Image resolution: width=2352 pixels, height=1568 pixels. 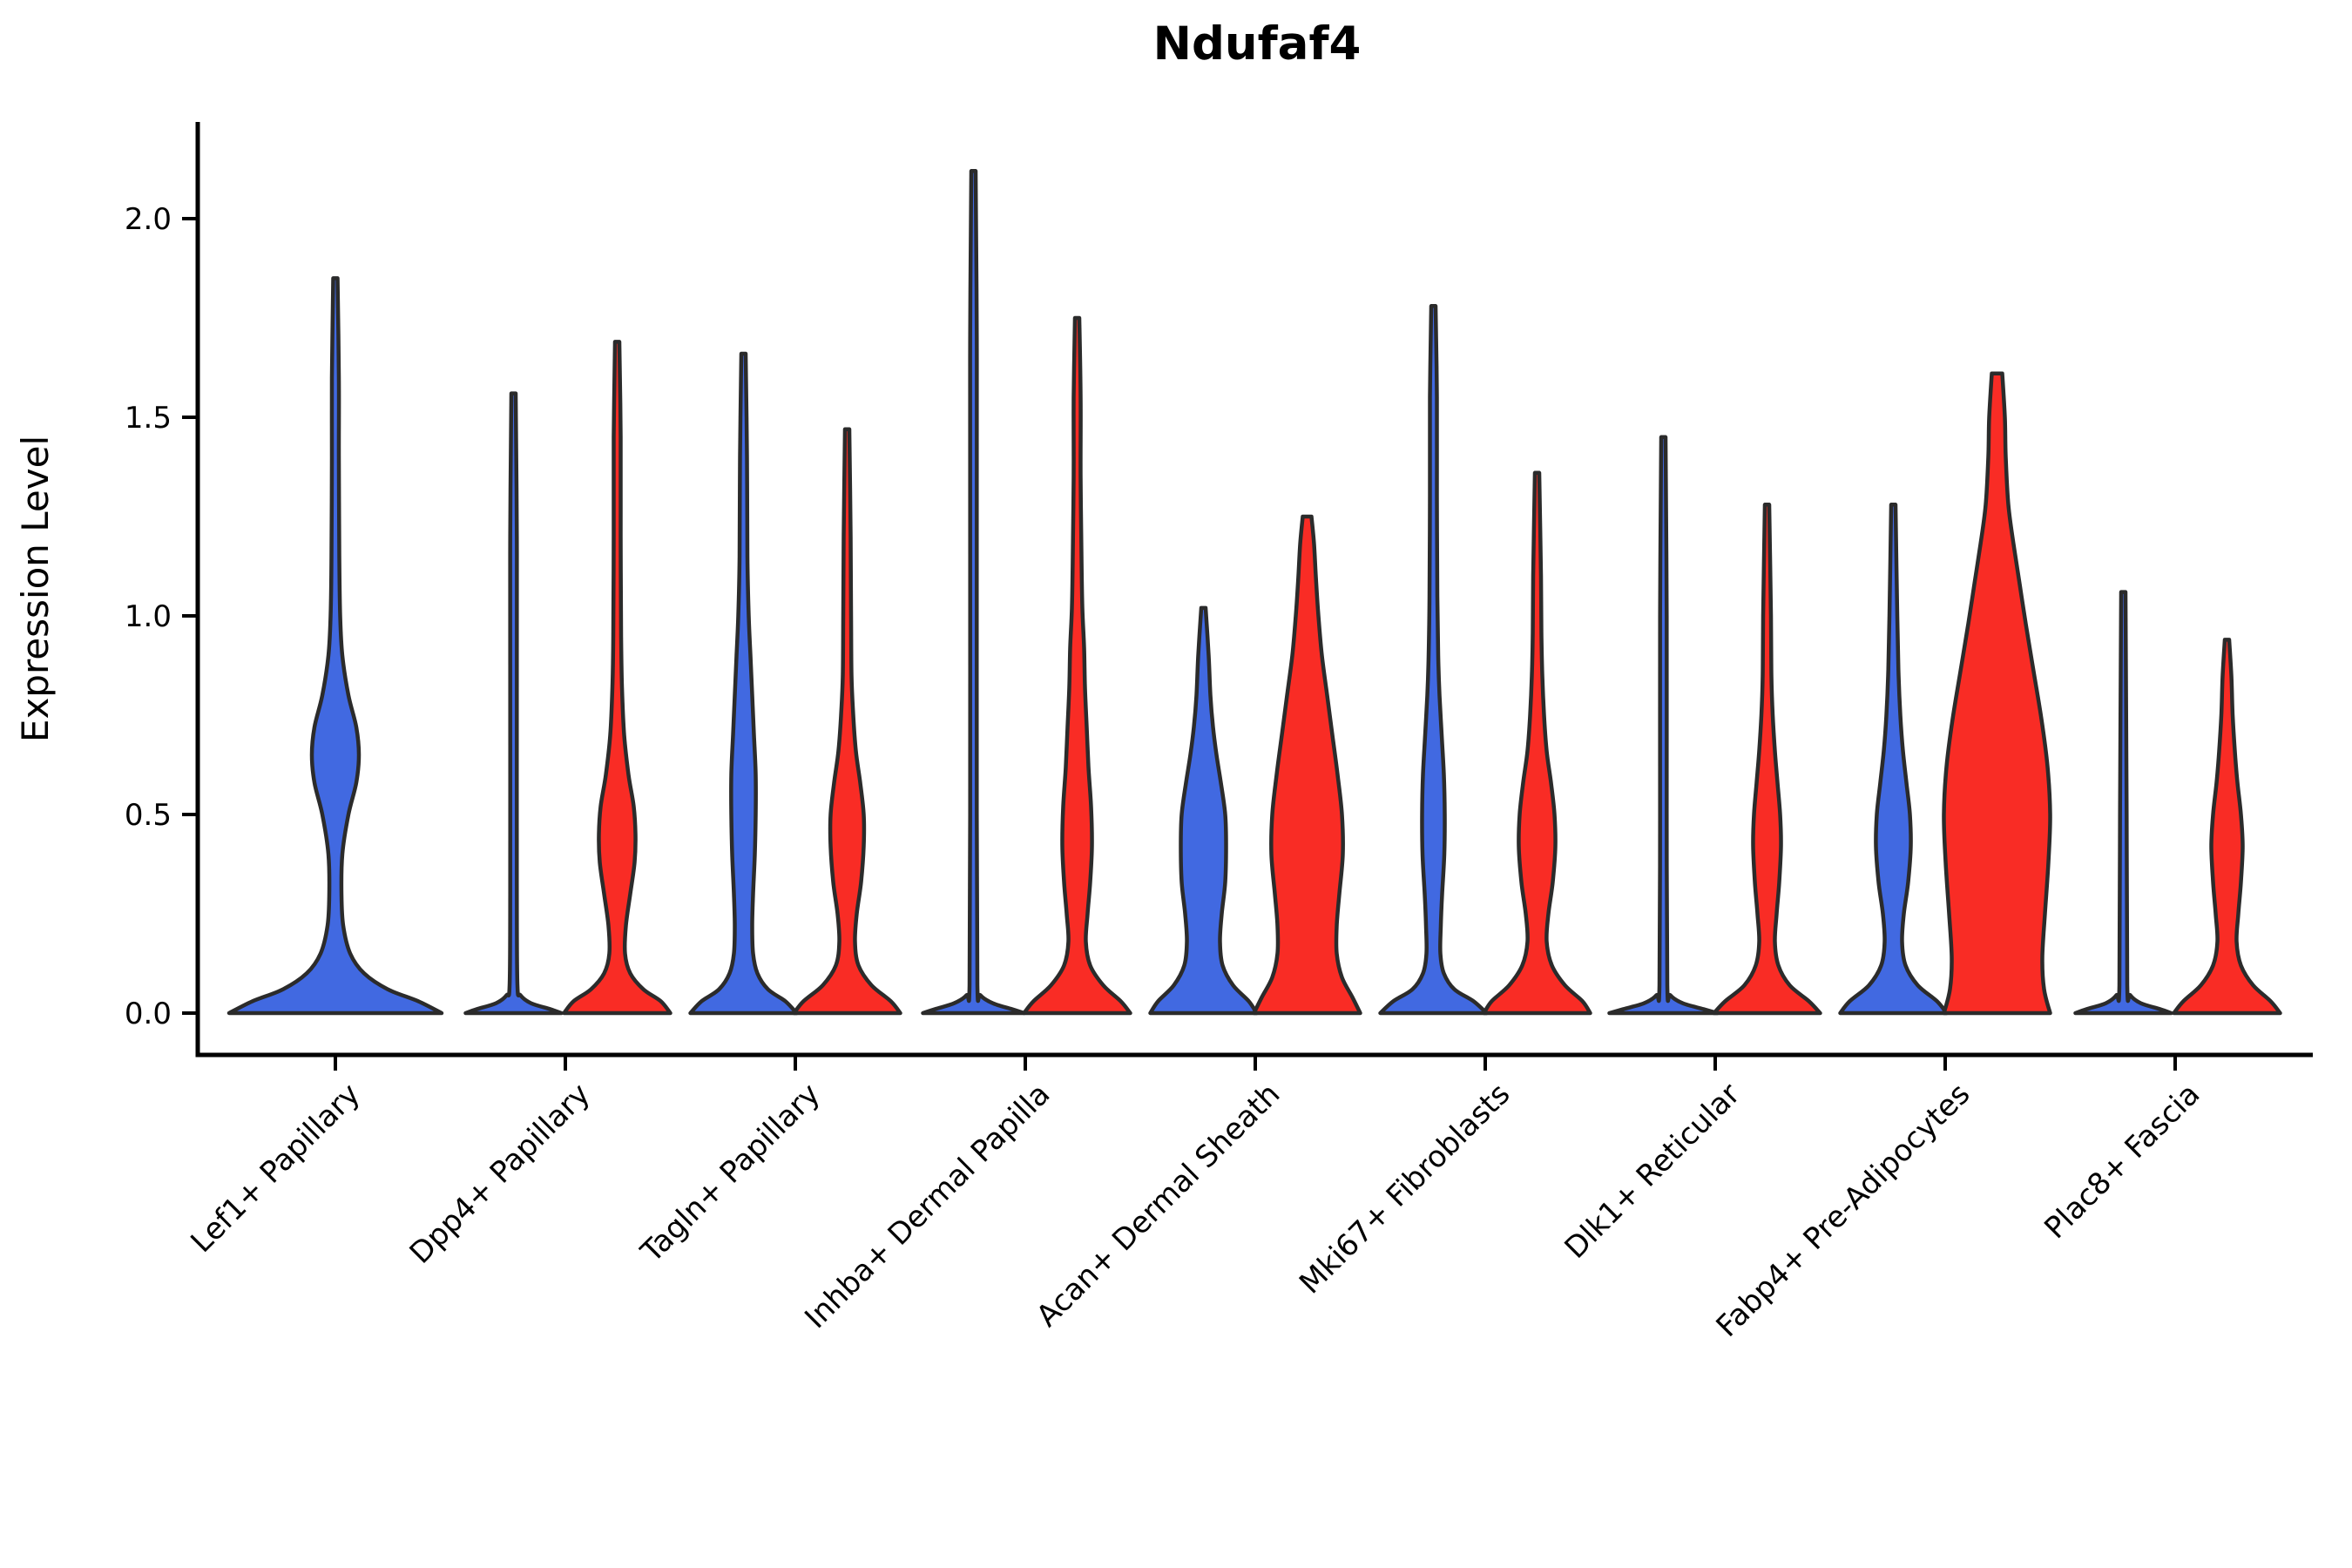 I want to click on y-tick-label-0.5: 0.5, so click(x=148, y=815).